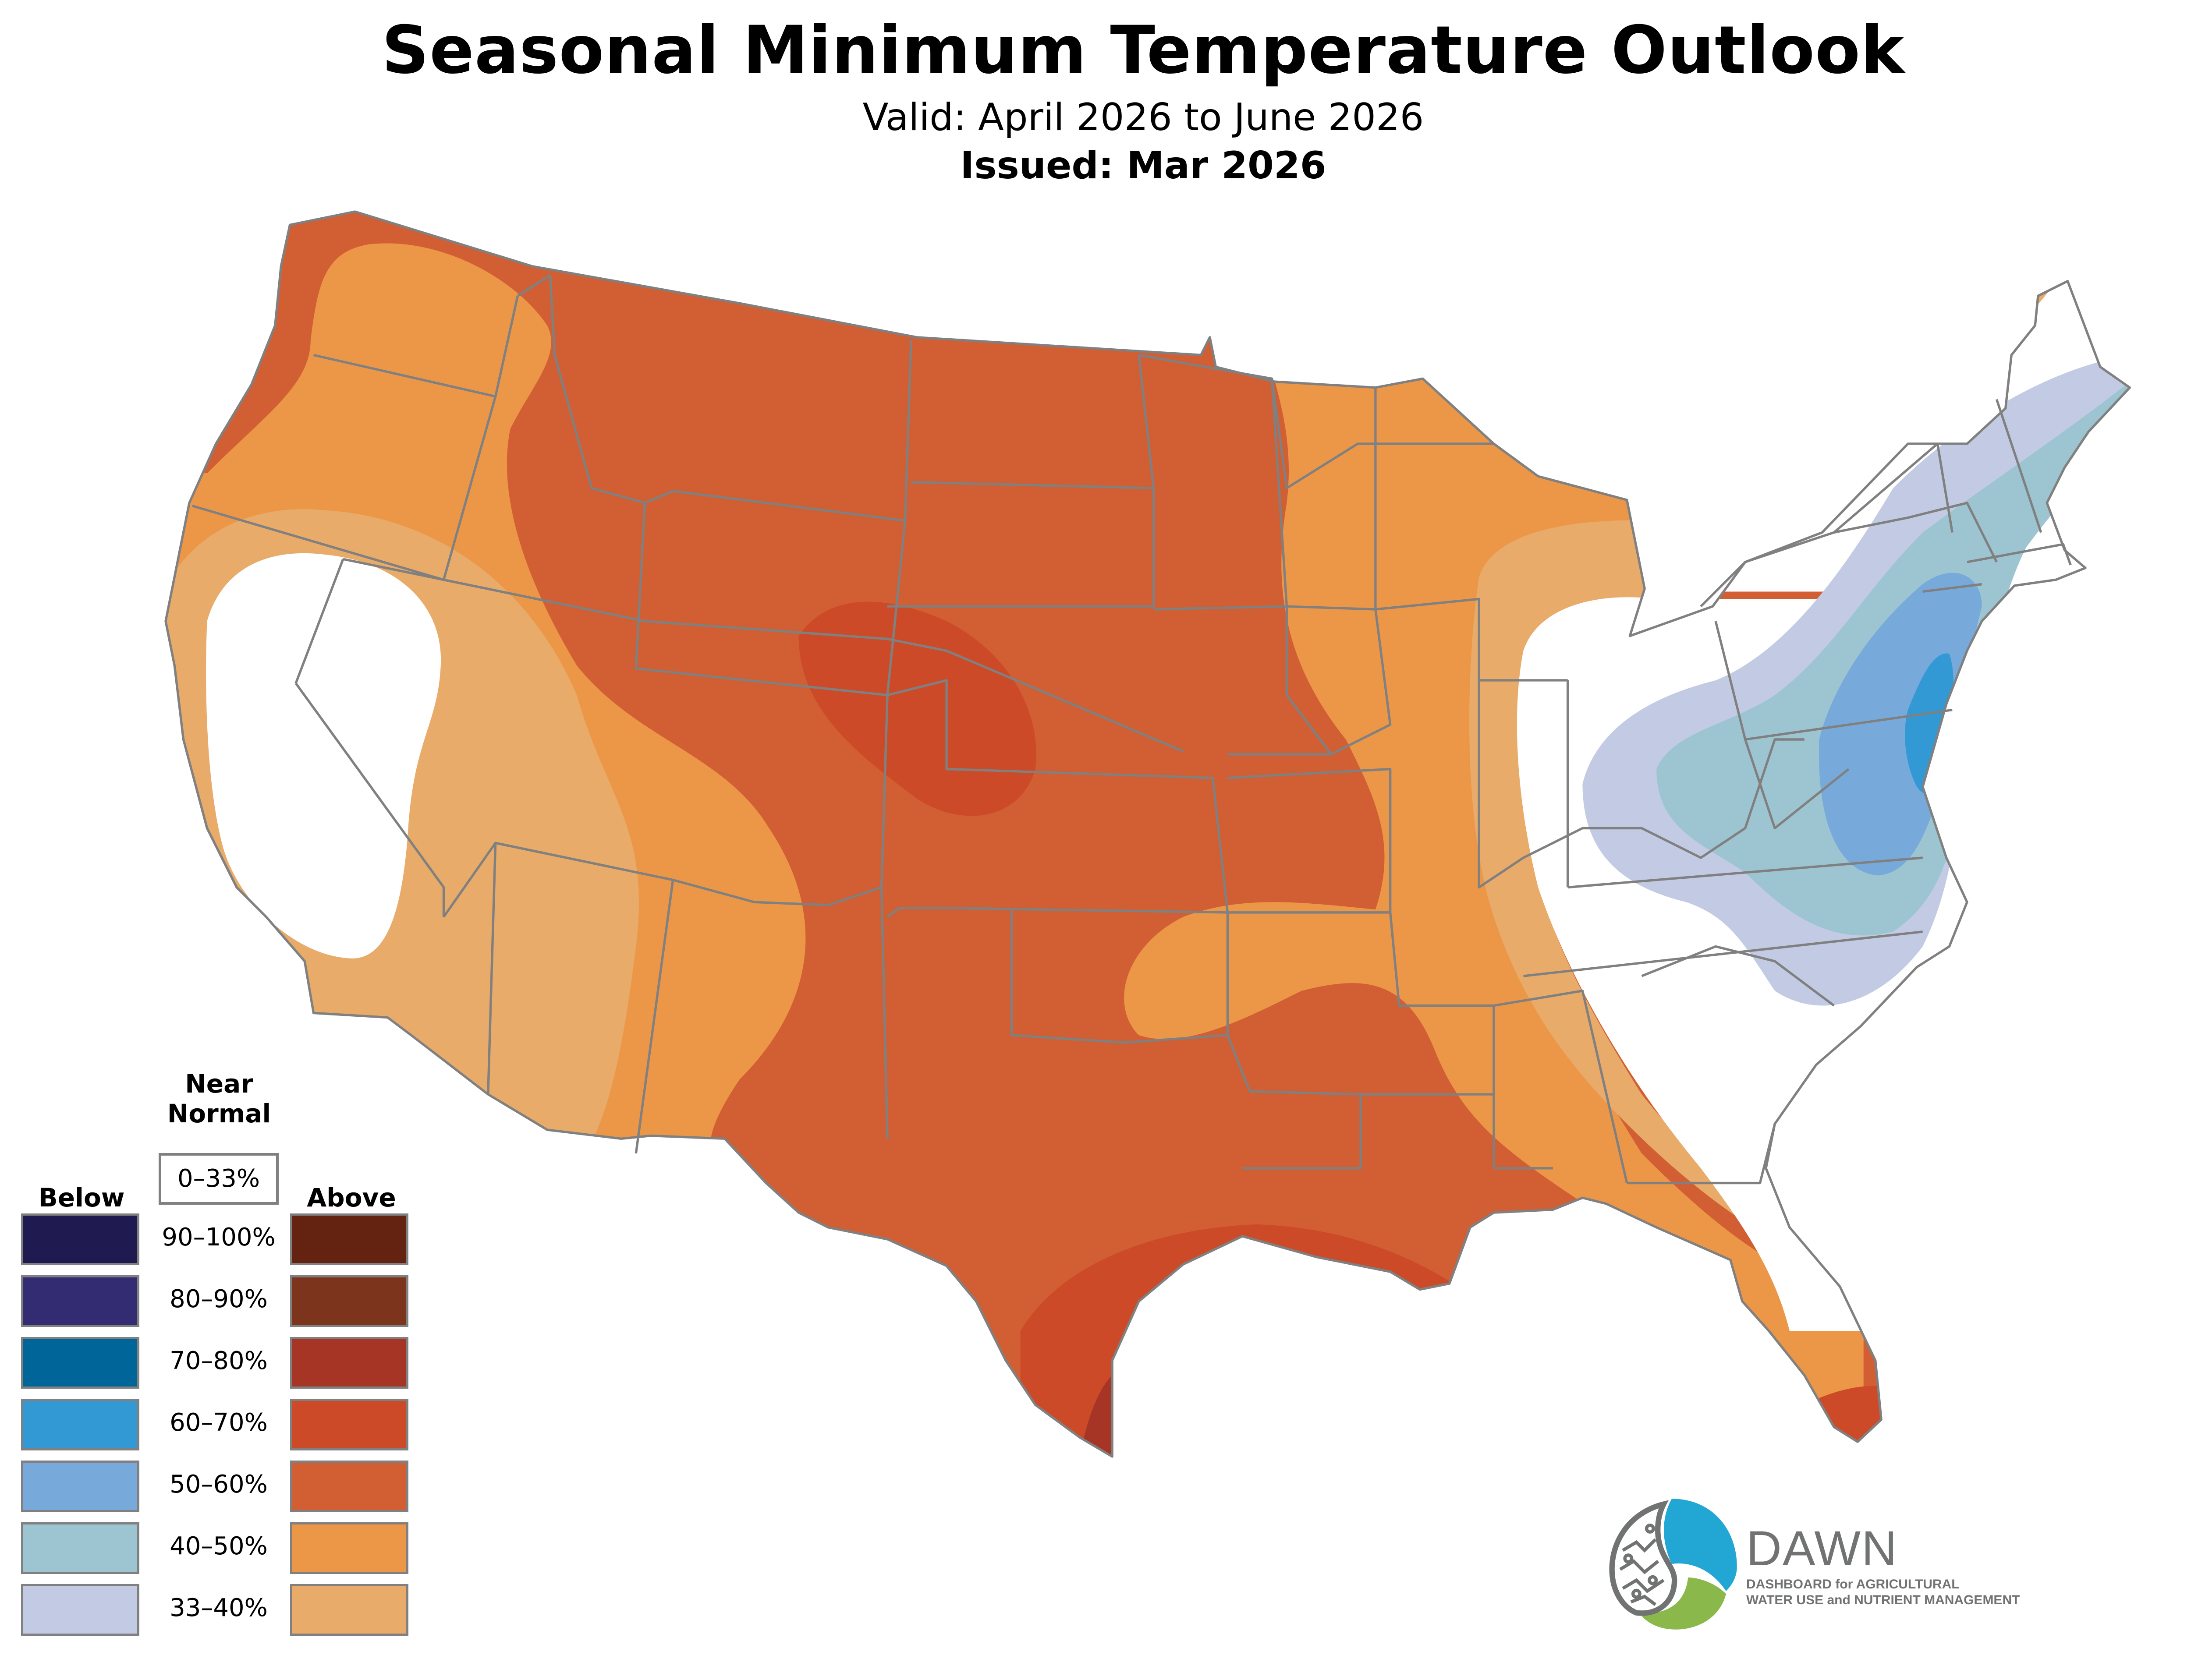  Describe the element at coordinates (1143, 50) in the screenshot. I see `page-title: Seasonal Minimum Temperature Outlook` at that location.